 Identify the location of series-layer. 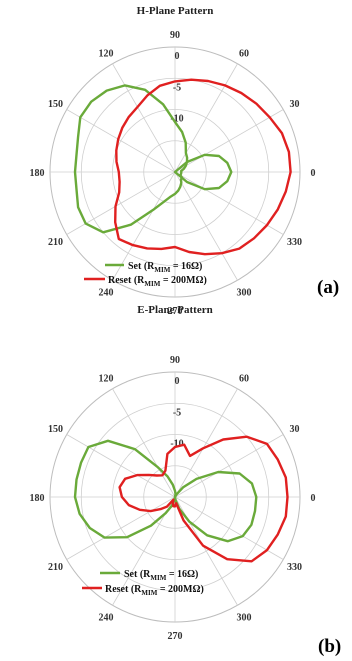
(181, 499).